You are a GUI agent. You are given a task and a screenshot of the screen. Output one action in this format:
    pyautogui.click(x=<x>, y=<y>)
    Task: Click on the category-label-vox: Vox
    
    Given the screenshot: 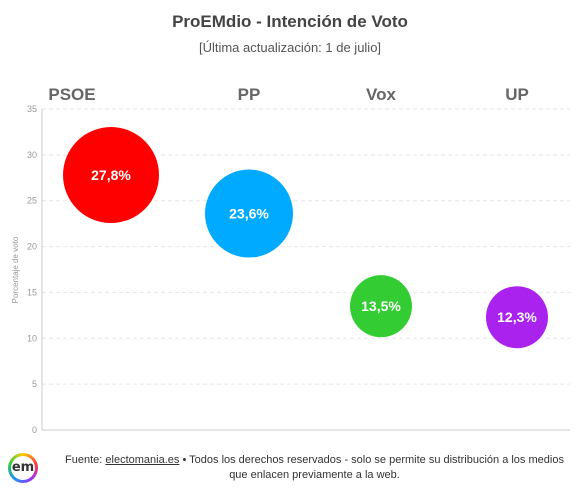 What is the action you would take?
    pyautogui.click(x=381, y=94)
    